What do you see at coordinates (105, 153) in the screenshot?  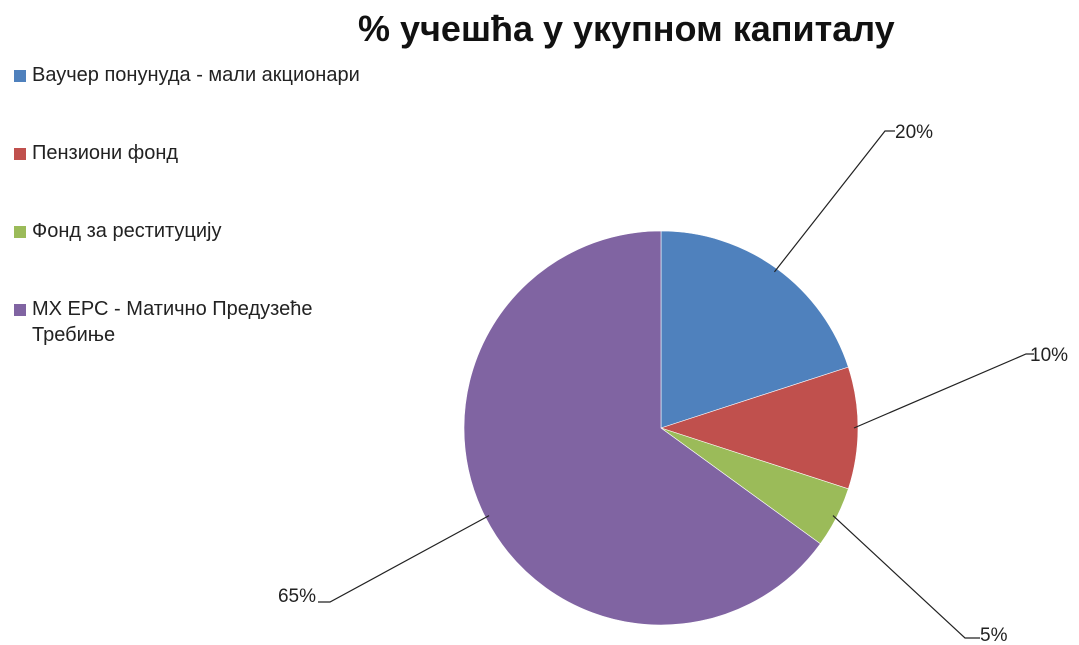 I see `legend-label-pension-fund: Пензиони фонд` at bounding box center [105, 153].